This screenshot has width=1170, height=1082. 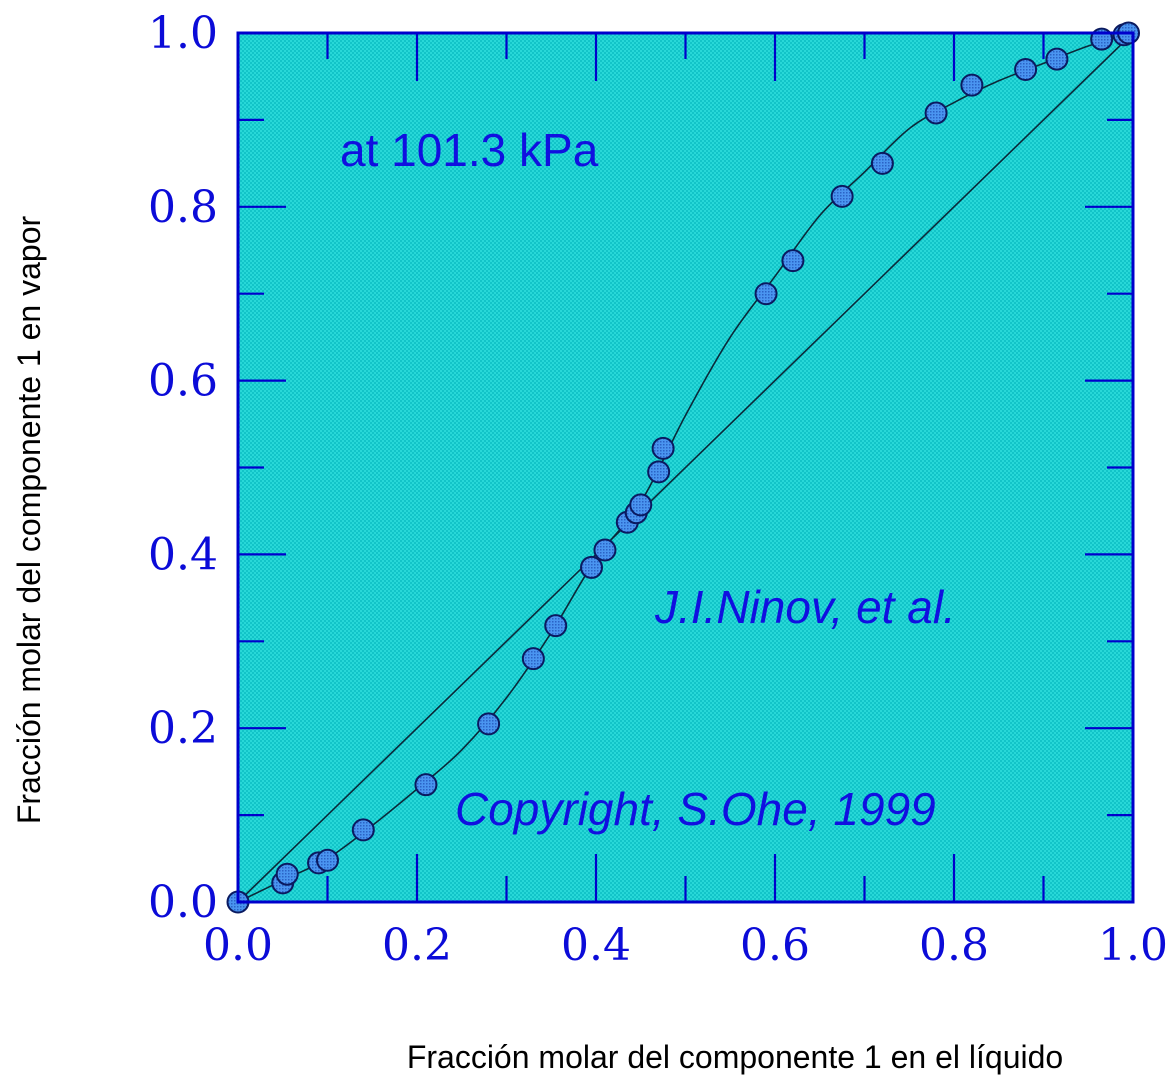 What do you see at coordinates (183, 381) in the screenshot?
I see `y-tick-label: 0.6` at bounding box center [183, 381].